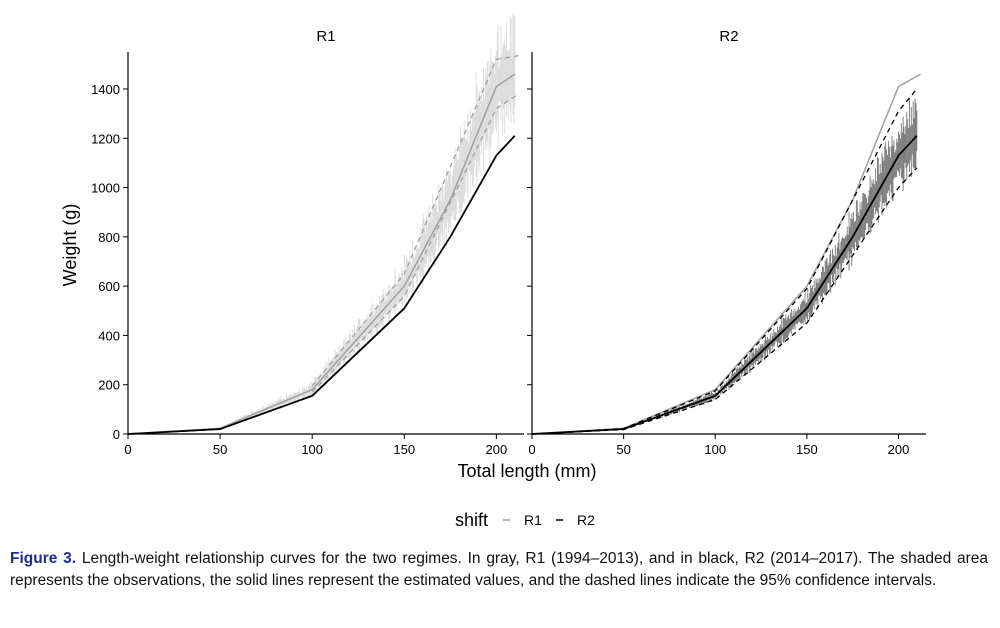  Describe the element at coordinates (109, 237) in the screenshot. I see `y-tick-label: 800` at that location.